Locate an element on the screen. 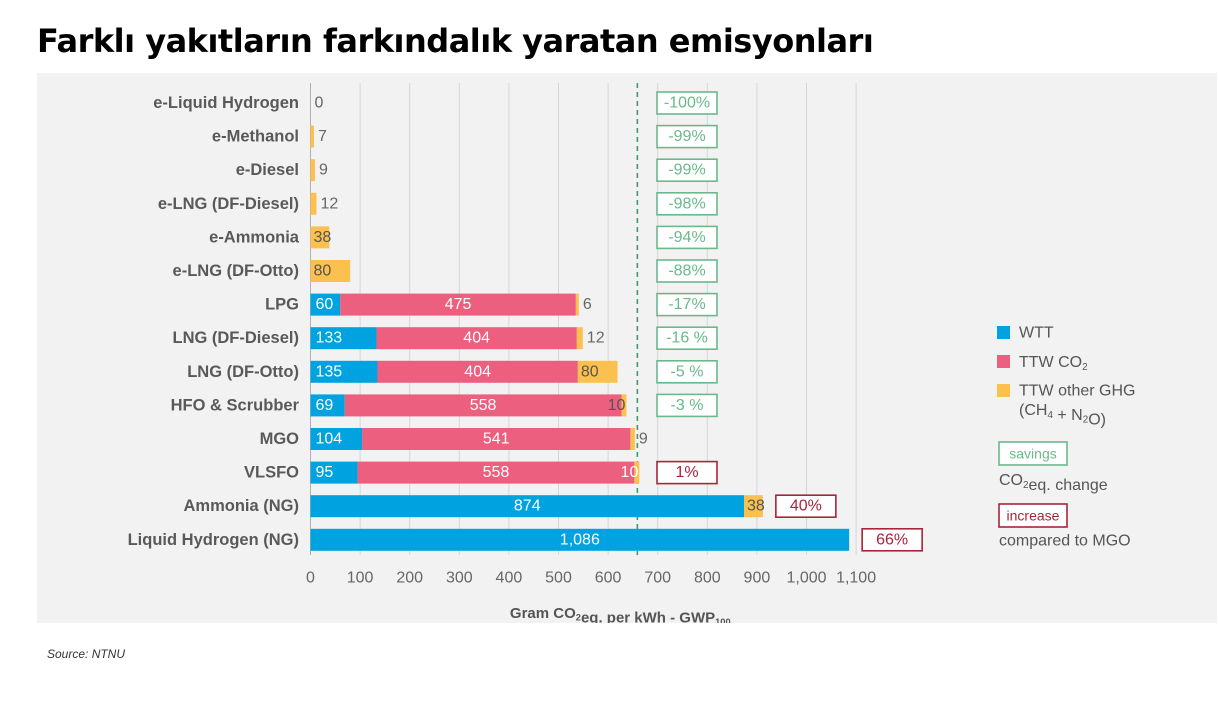 This screenshot has width=1218, height=713. change-label: -3 % is located at coordinates (687, 405).